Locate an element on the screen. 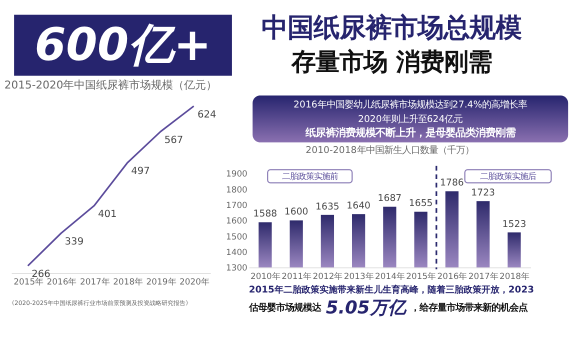 The height and width of the screenshot is (360, 570). y-tick-label: 1500 is located at coordinates (237, 236).